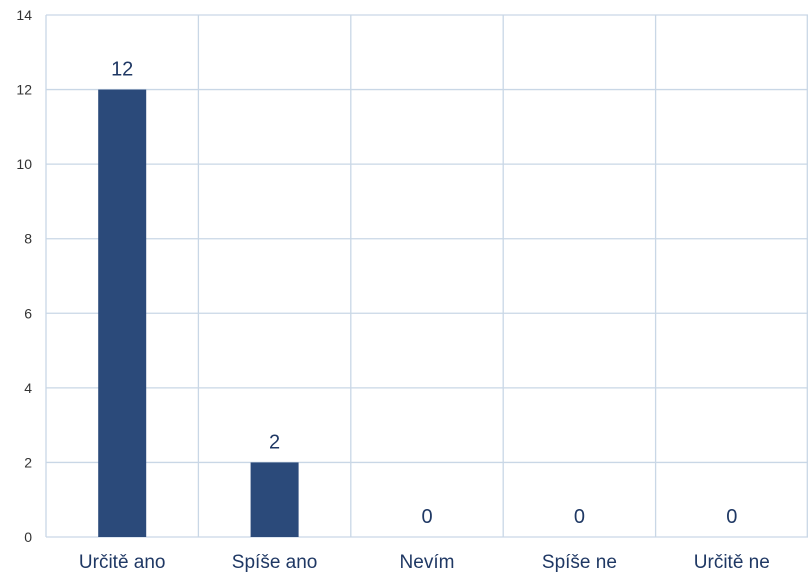 The width and height of the screenshot is (808, 576). I want to click on category-label: Nevím, so click(427, 562).